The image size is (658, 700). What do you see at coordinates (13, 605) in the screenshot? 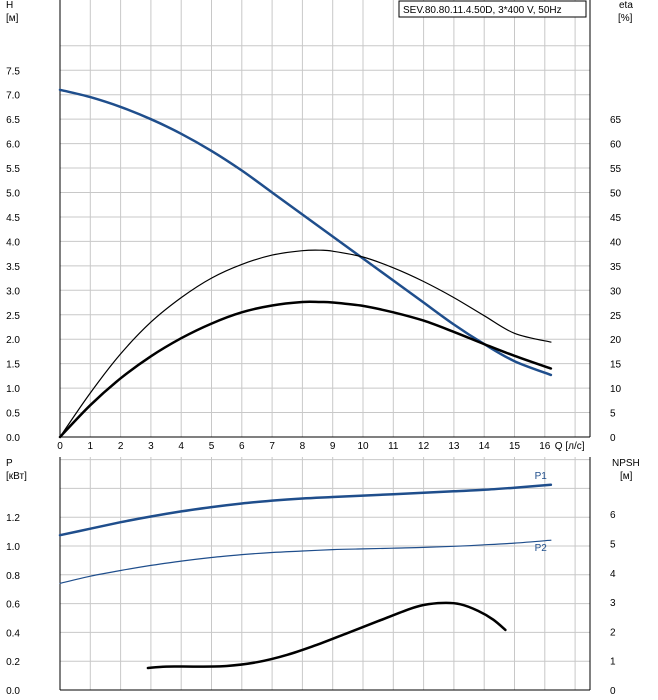
I see `tick-label-p: 0.6` at bounding box center [13, 605].